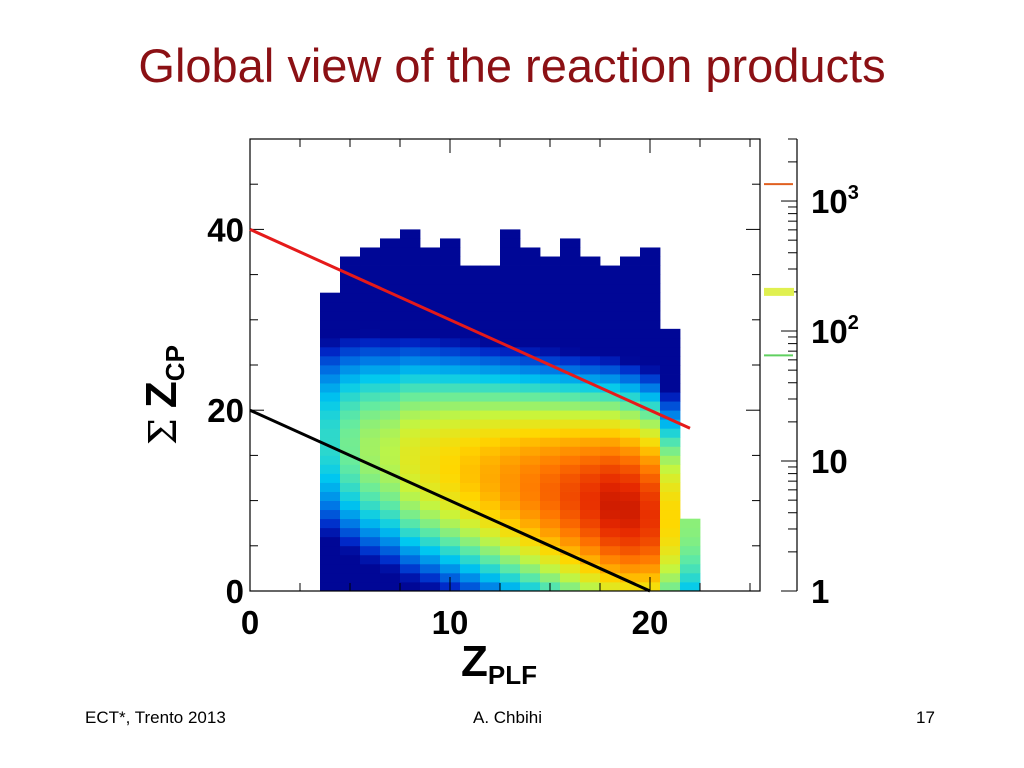  What do you see at coordinates (225, 229) in the screenshot?
I see `y-tick-label: 40` at bounding box center [225, 229].